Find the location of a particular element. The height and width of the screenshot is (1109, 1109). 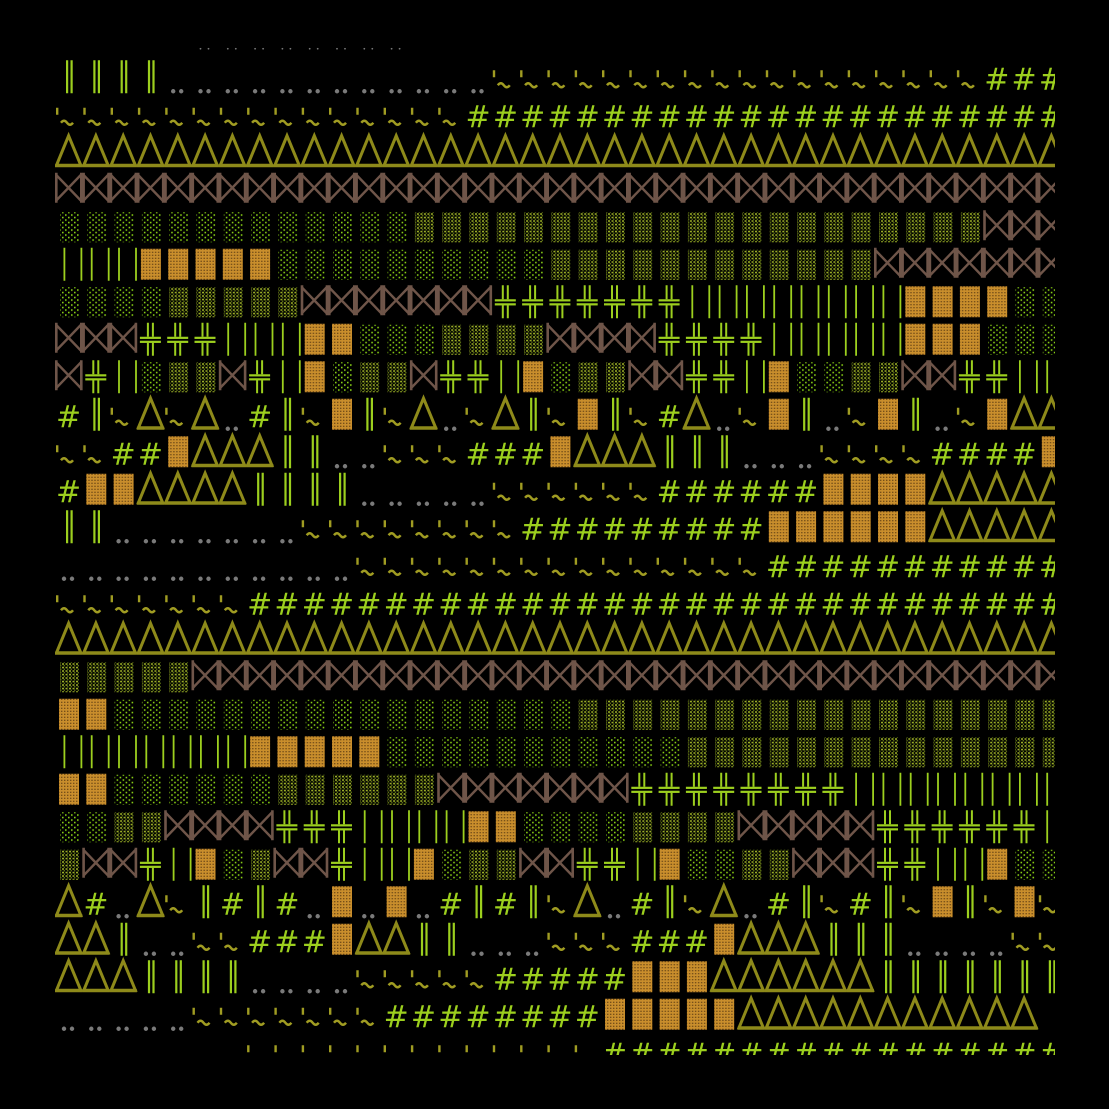

glyph-row: # # # # # # # # # # # # # # # # # is located at coordinates (651, 1054).